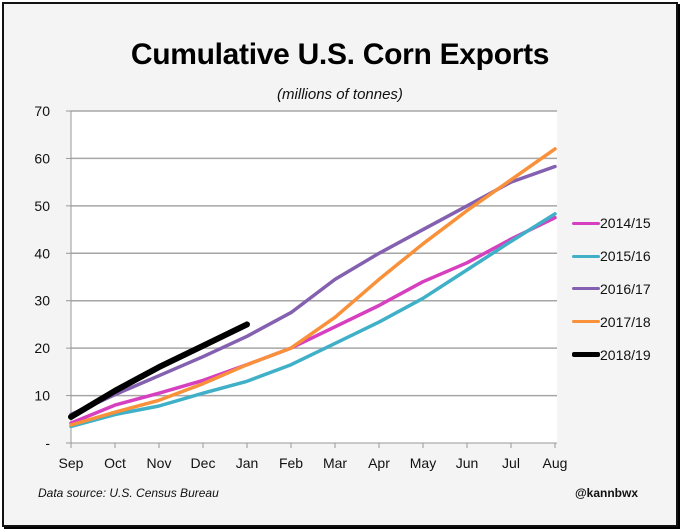 This screenshot has width=680, height=529. I want to click on x-tick-label: Jun, so click(467, 463).